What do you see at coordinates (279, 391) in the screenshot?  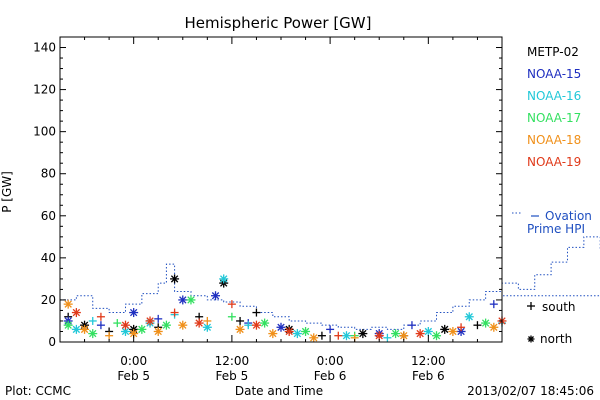 I see `x-axis-label: Date and Time` at bounding box center [279, 391].